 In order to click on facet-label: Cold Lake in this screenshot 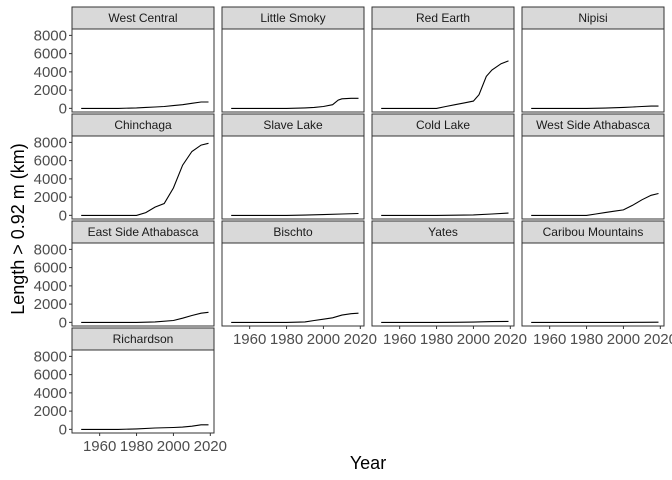, I will do `click(443, 125)`.